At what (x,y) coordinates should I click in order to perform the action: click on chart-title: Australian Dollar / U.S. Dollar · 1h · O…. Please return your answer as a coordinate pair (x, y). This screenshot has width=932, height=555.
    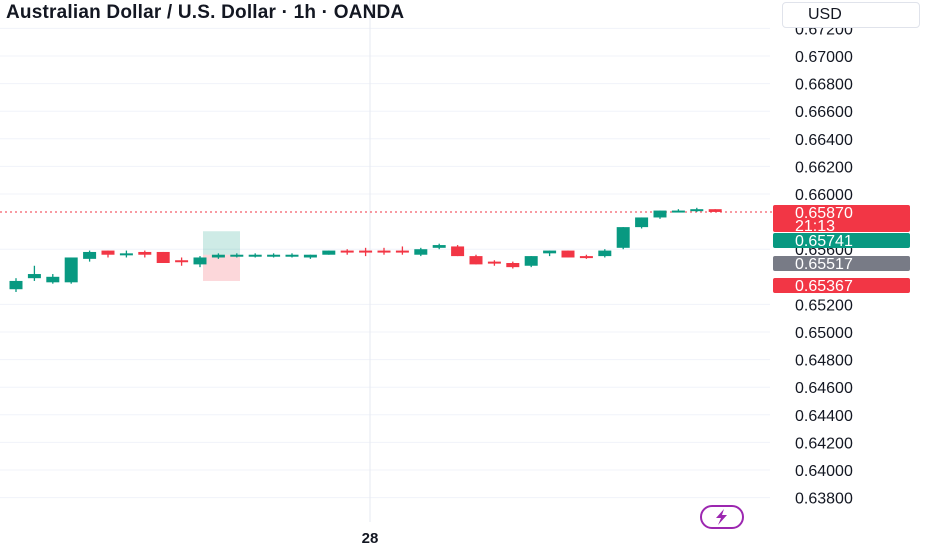
    Looking at the image, I should click on (205, 12).